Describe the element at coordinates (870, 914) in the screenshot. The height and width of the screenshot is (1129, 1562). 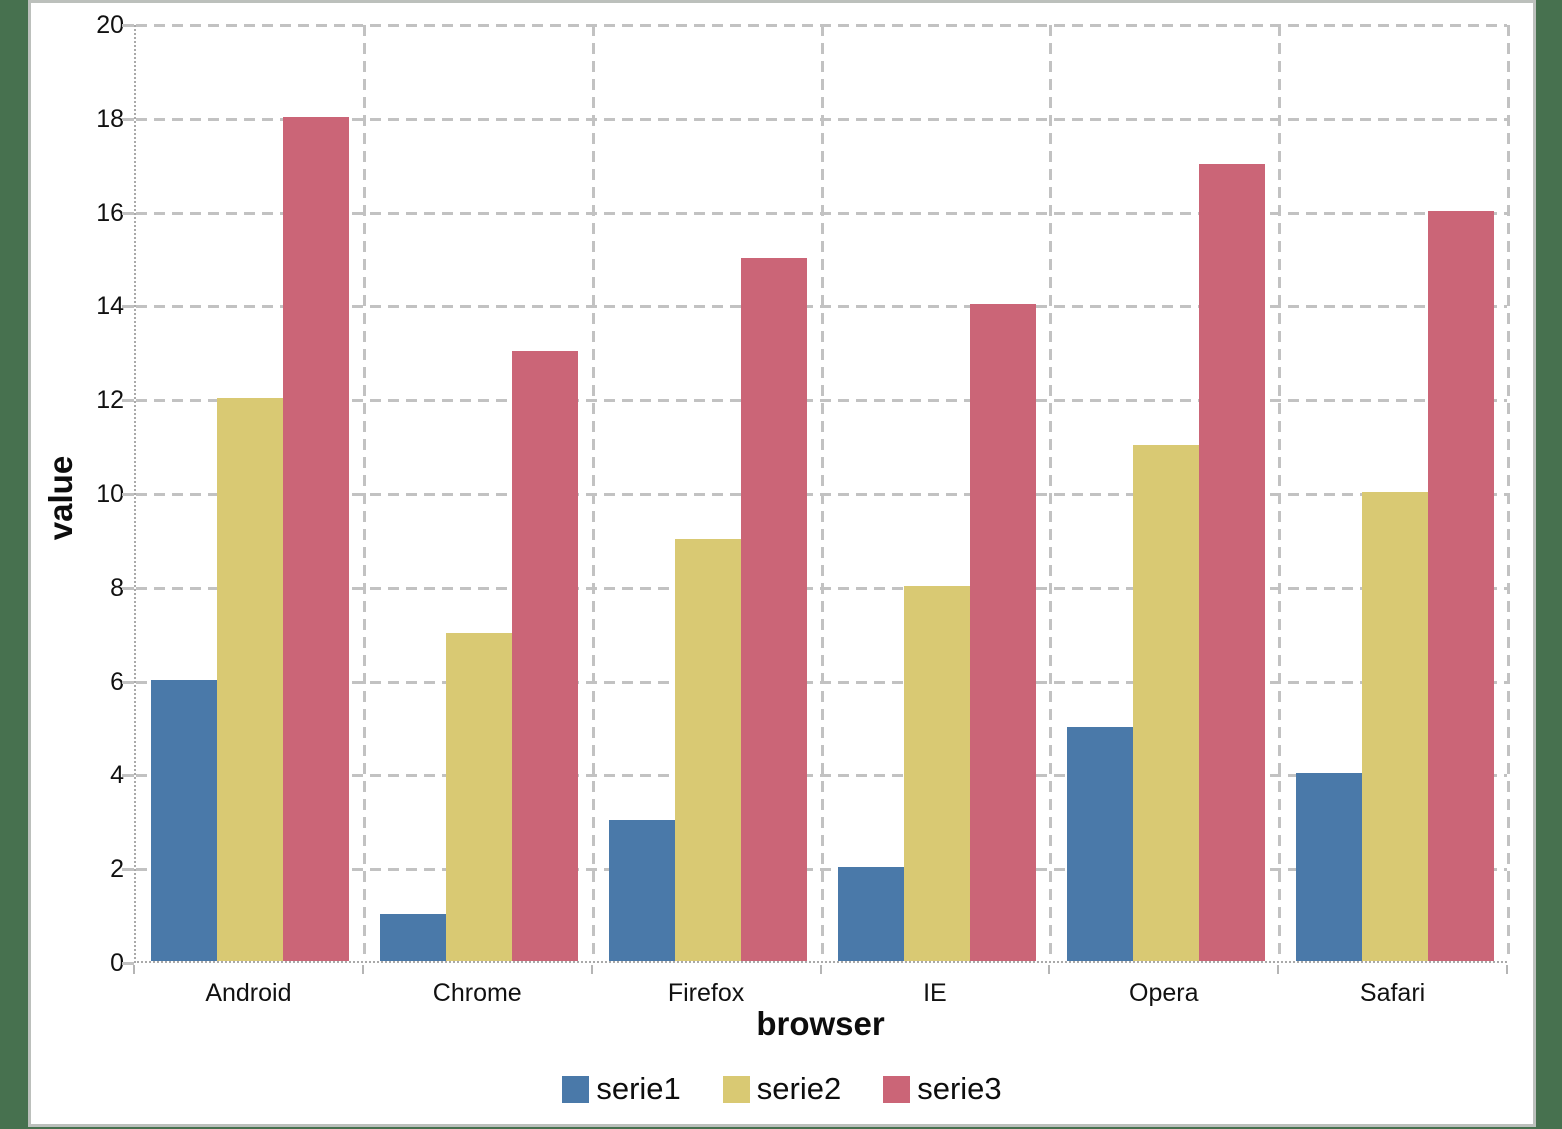
I see `bar-serie1-ie` at that location.